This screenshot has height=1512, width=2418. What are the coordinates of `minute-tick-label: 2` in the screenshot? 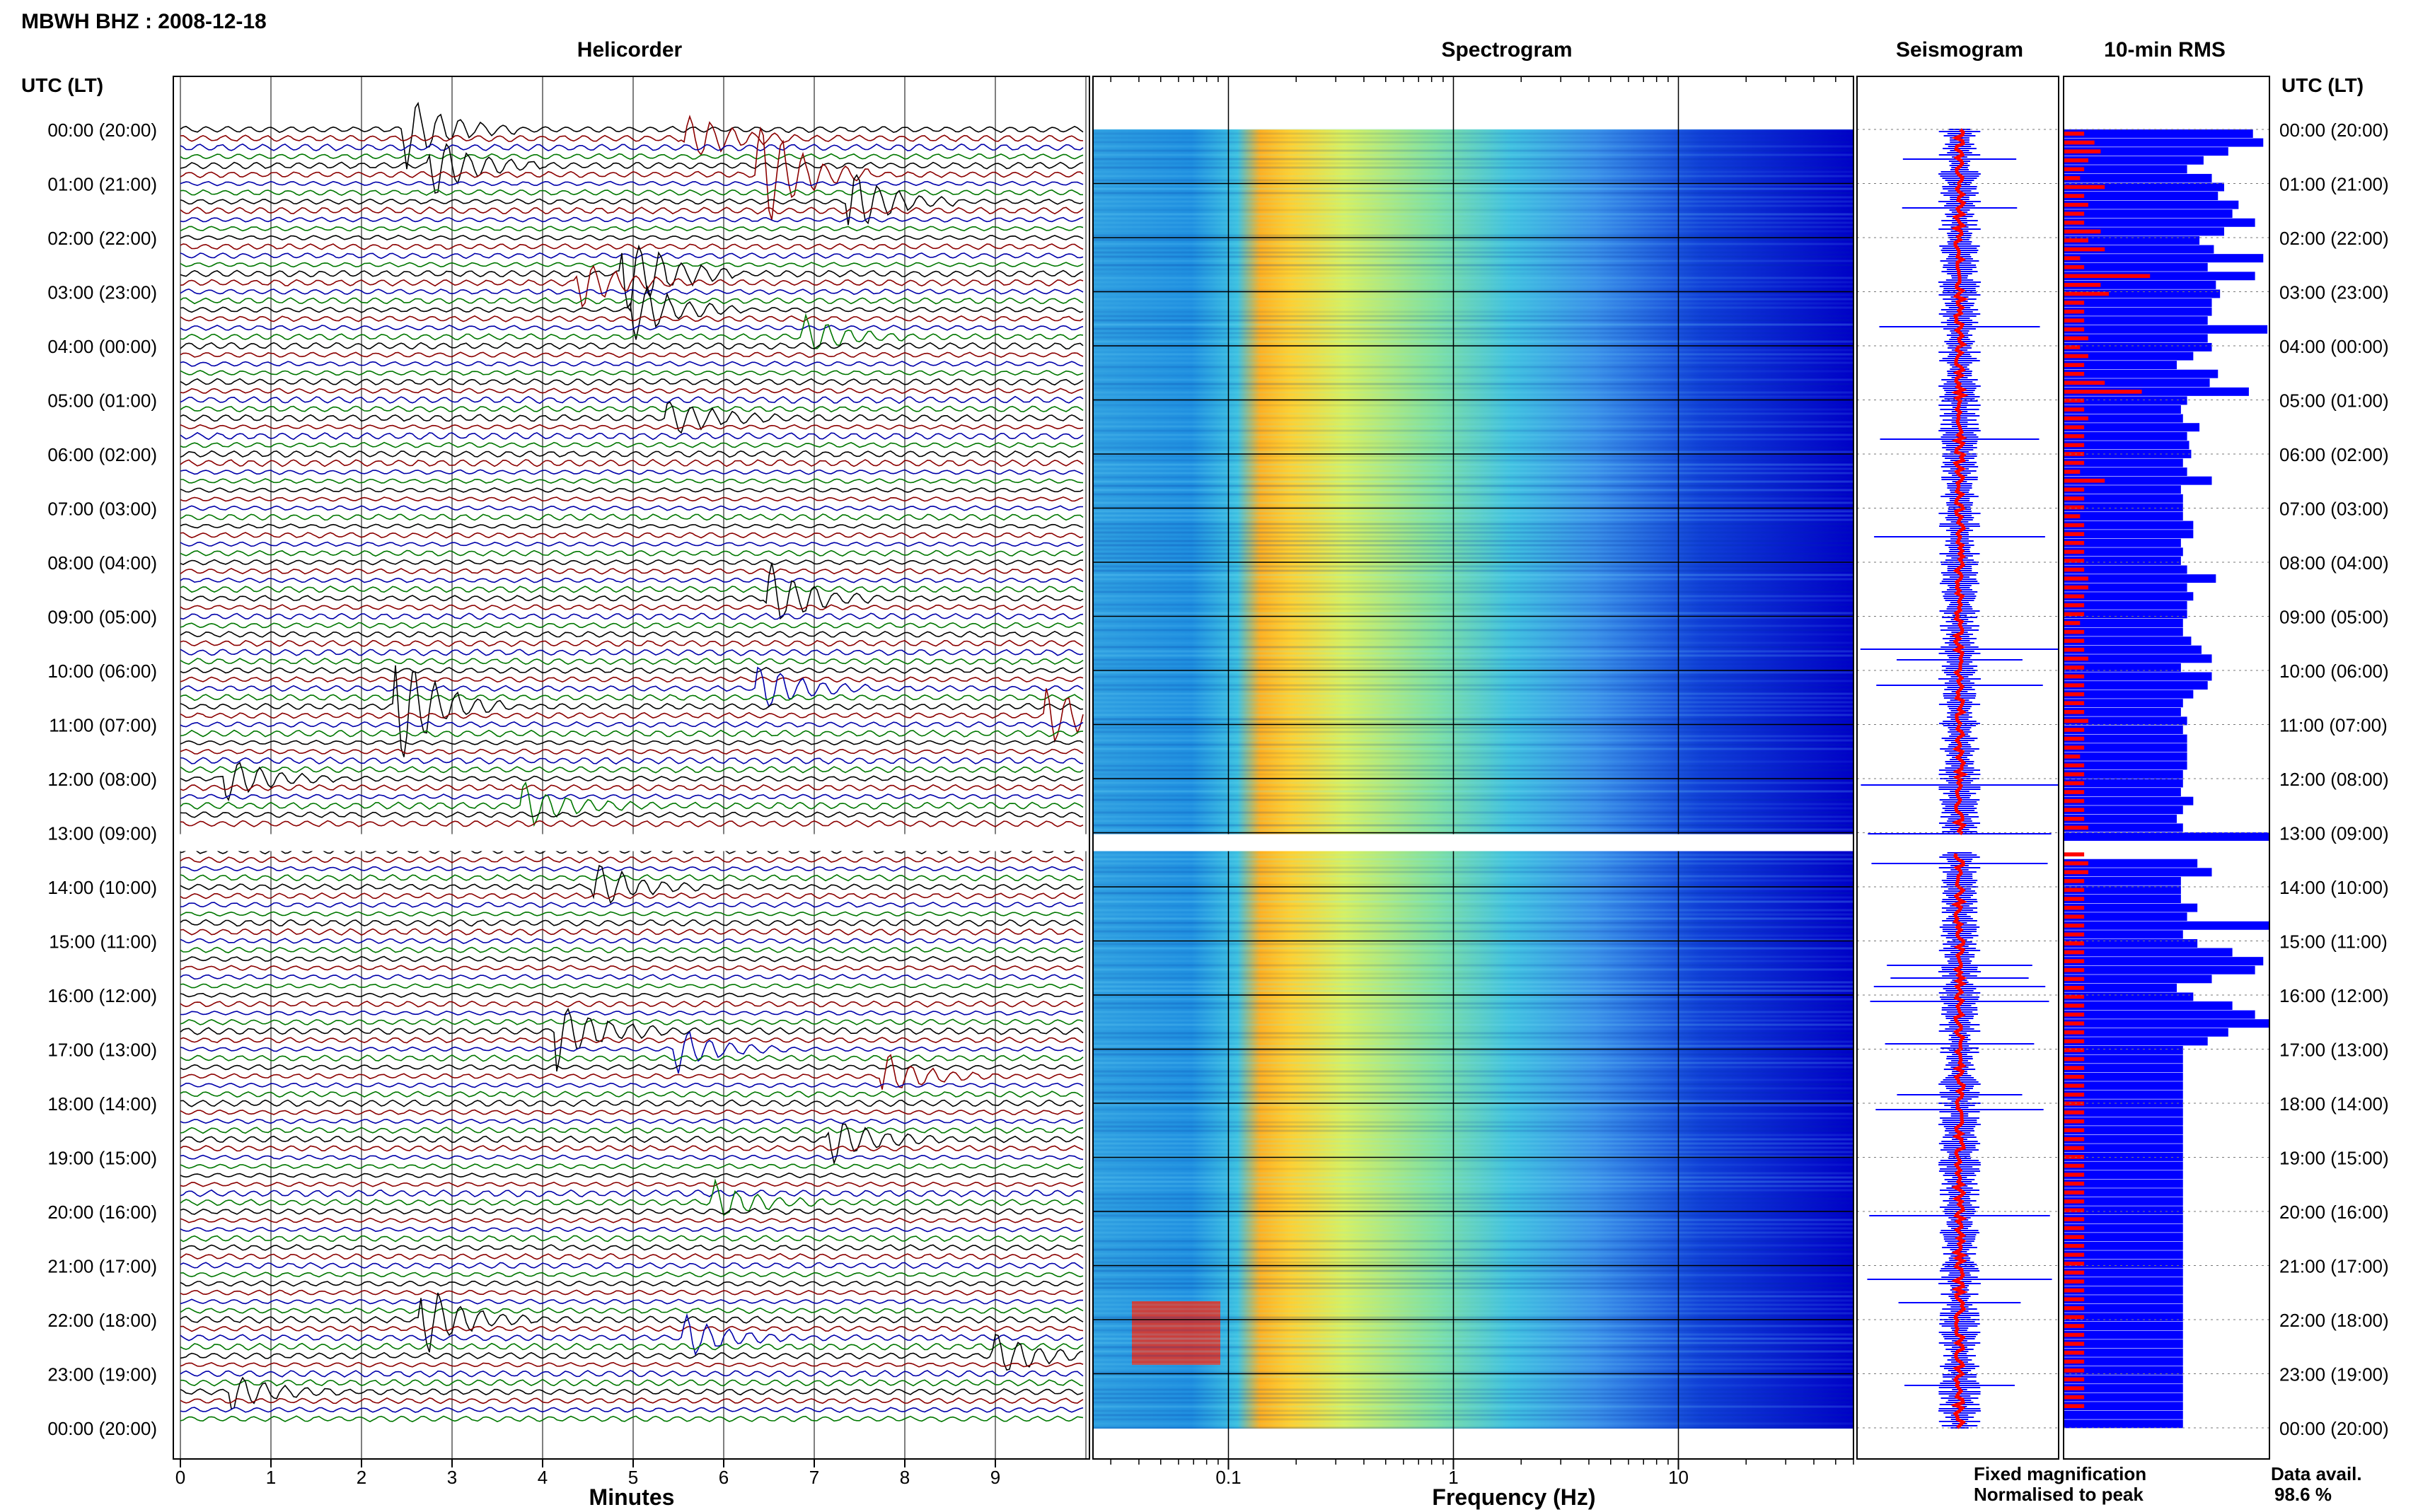 It's located at (361, 1477).